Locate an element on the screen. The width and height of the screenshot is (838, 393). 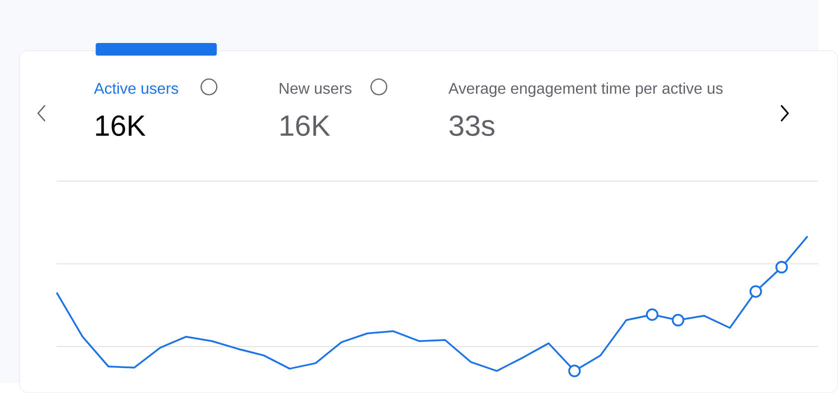
text: Average engagement time per active us is located at coordinates (585, 90).